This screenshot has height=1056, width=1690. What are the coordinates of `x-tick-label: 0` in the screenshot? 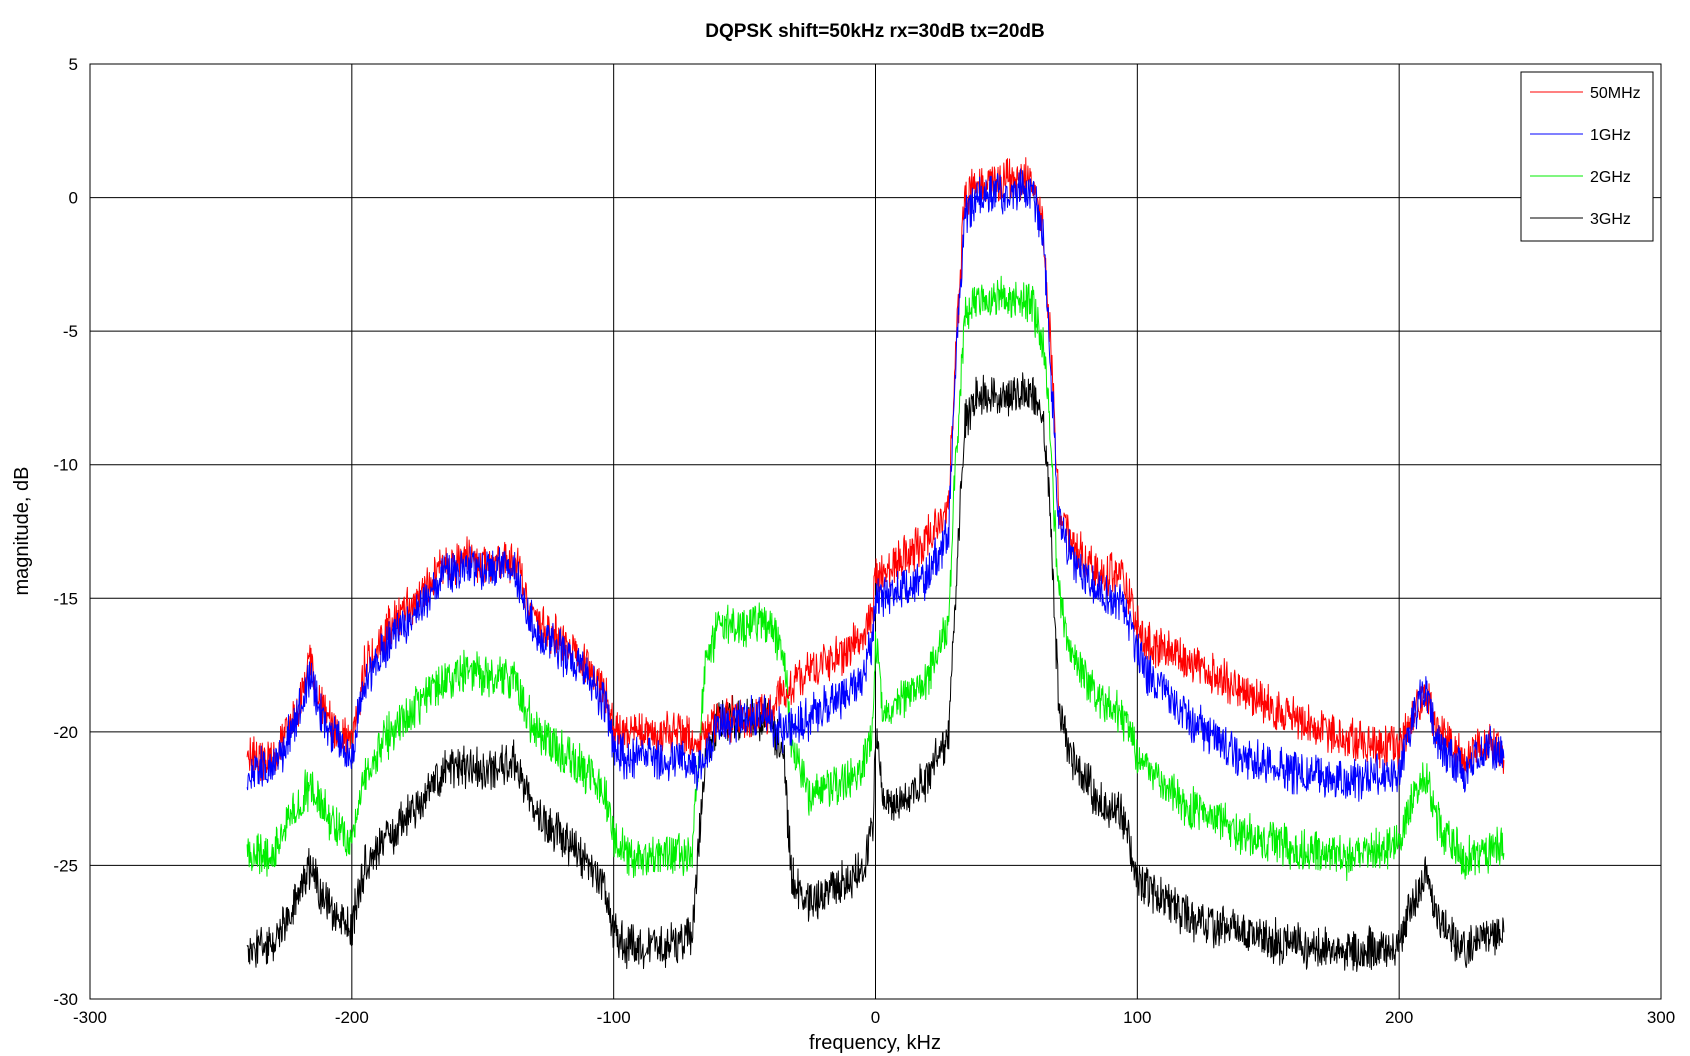 It's located at (875, 1017).